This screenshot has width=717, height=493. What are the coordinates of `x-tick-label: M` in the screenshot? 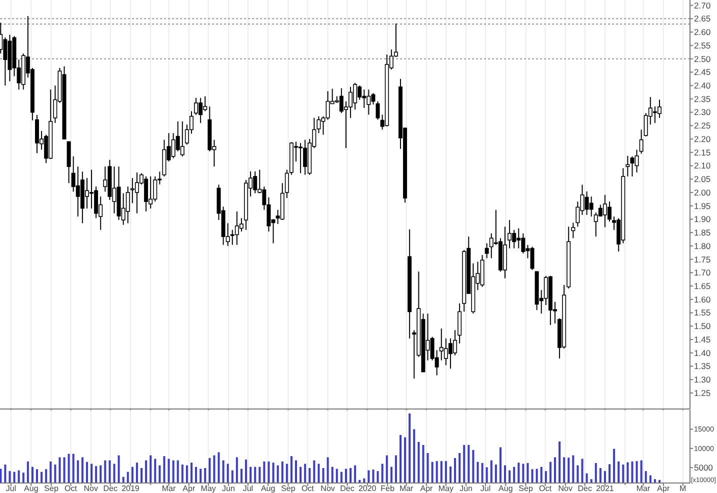 It's located at (683, 488).